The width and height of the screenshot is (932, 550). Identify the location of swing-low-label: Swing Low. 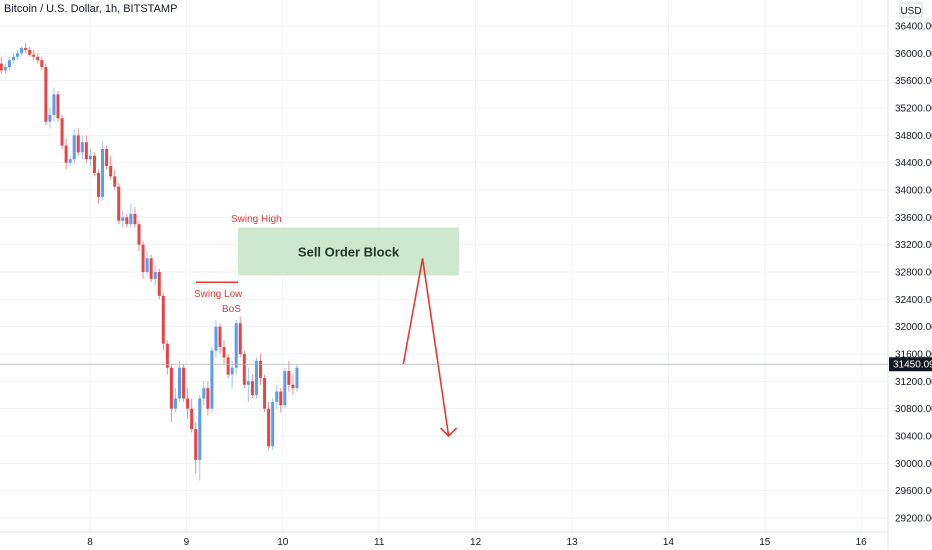
(218, 294).